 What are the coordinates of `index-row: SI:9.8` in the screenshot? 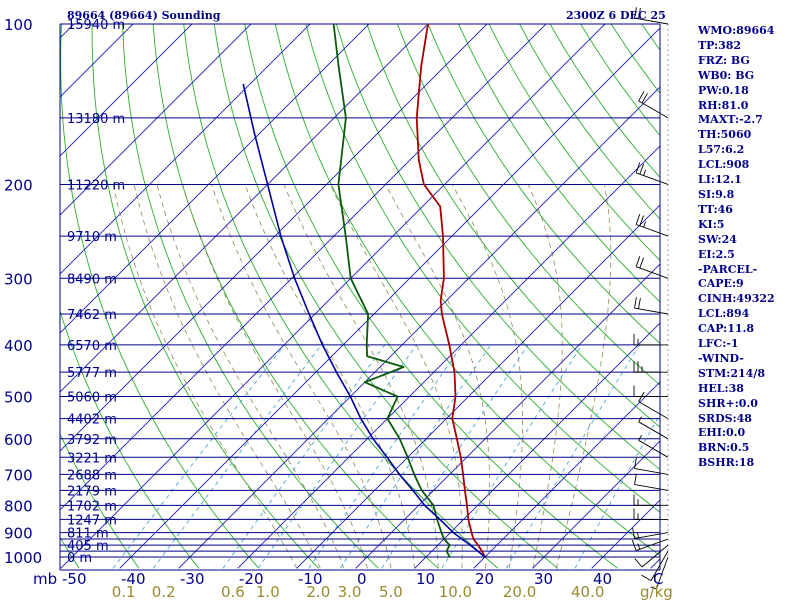 It's located at (716, 194).